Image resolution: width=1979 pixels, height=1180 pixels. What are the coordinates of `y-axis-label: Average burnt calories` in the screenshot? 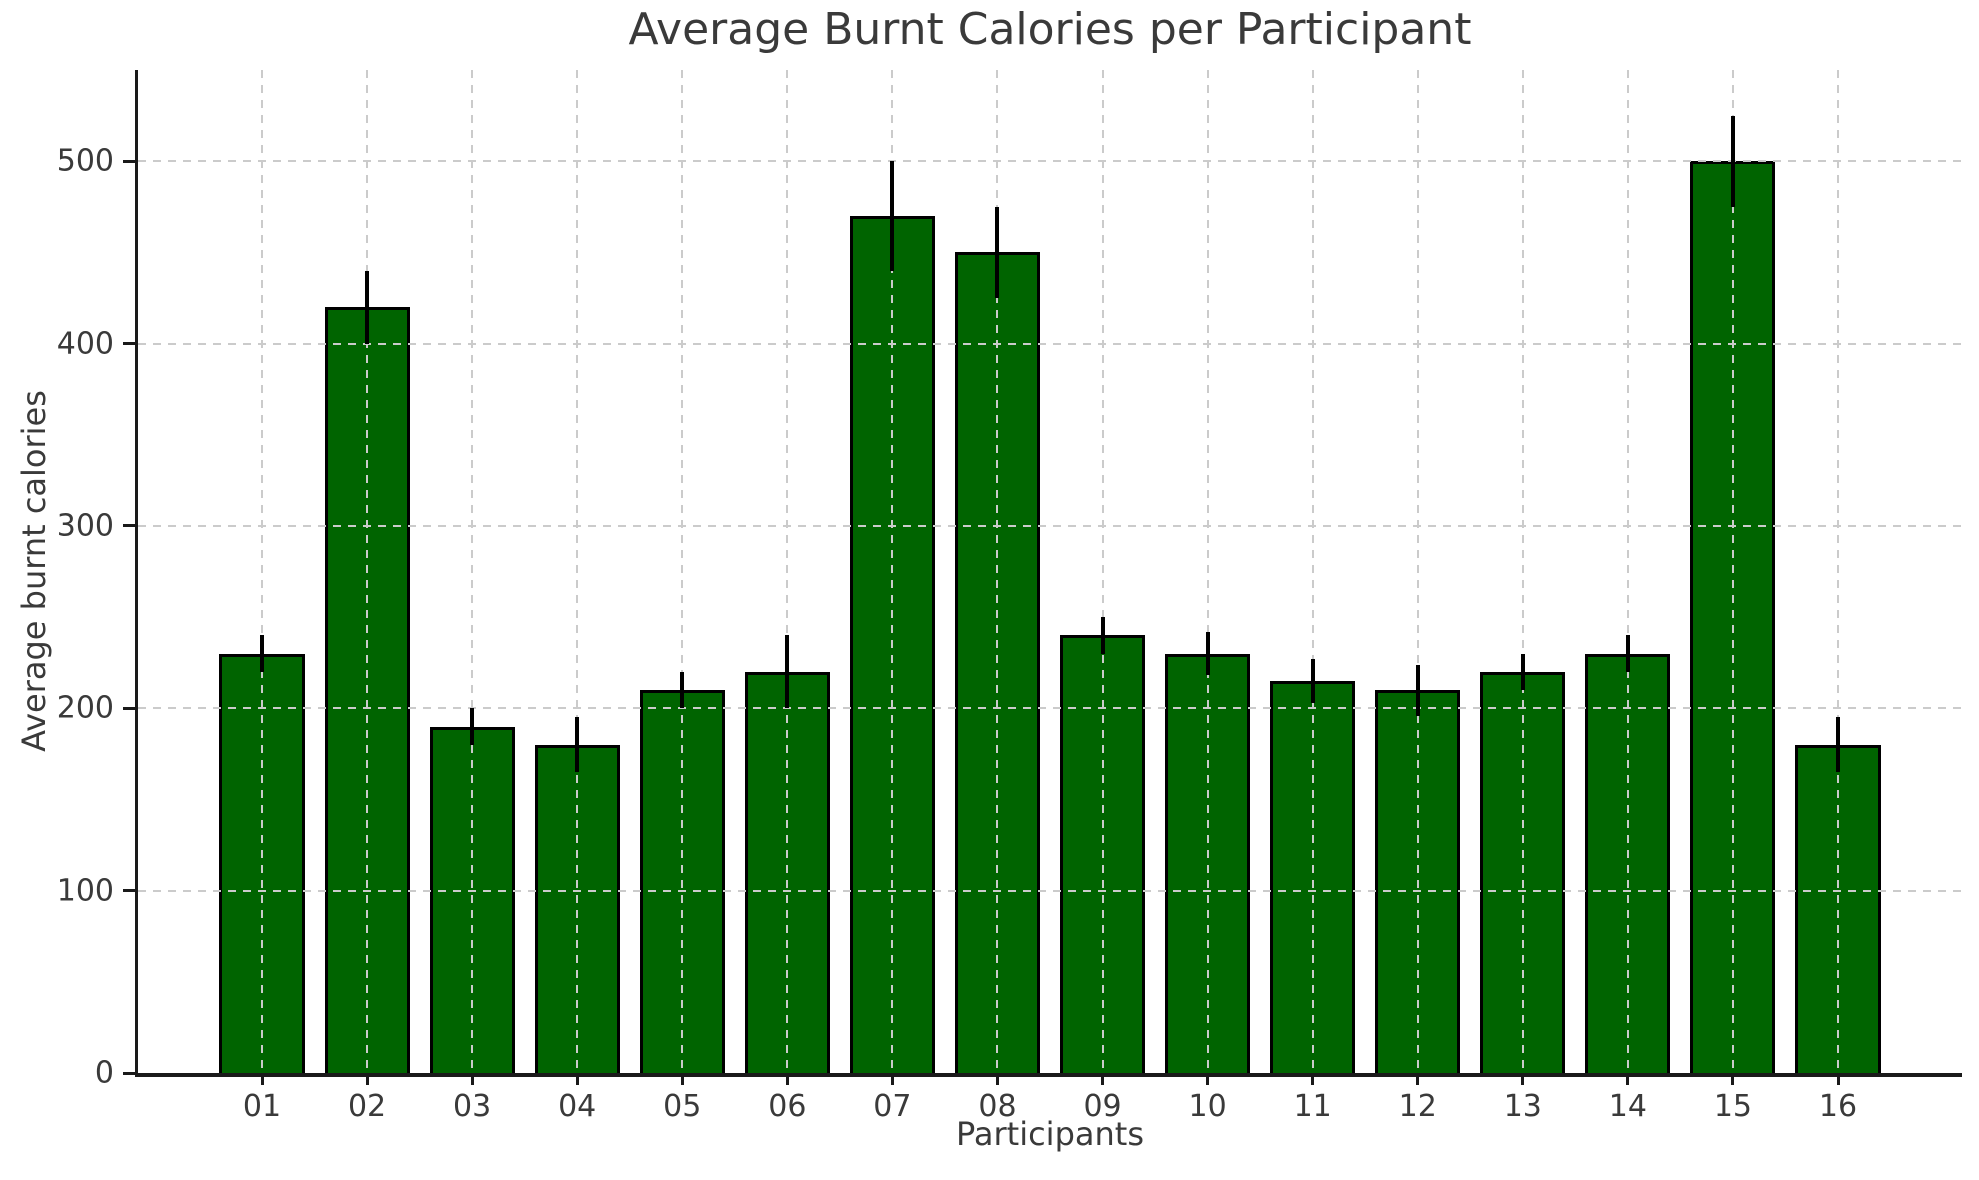 It's located at (34, 571).